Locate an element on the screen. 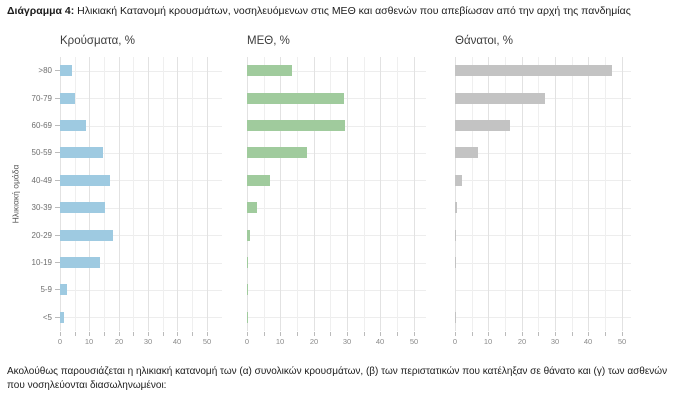 This screenshot has width=690, height=401. x-axis-tick-label: 0 is located at coordinates (247, 341).